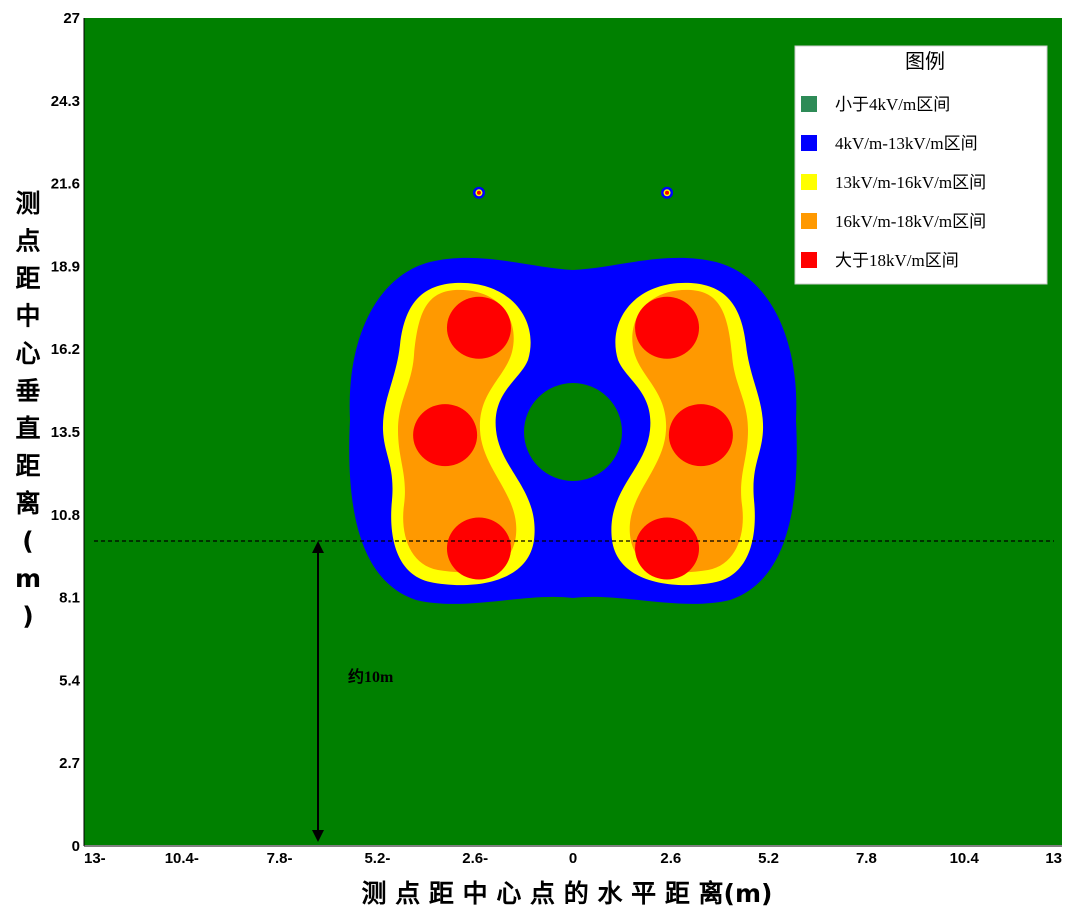 Image resolution: width=1068 pixels, height=913 pixels. Describe the element at coordinates (897, 260) in the screenshot. I see `legend-label: 大于18kV/m区间` at that location.